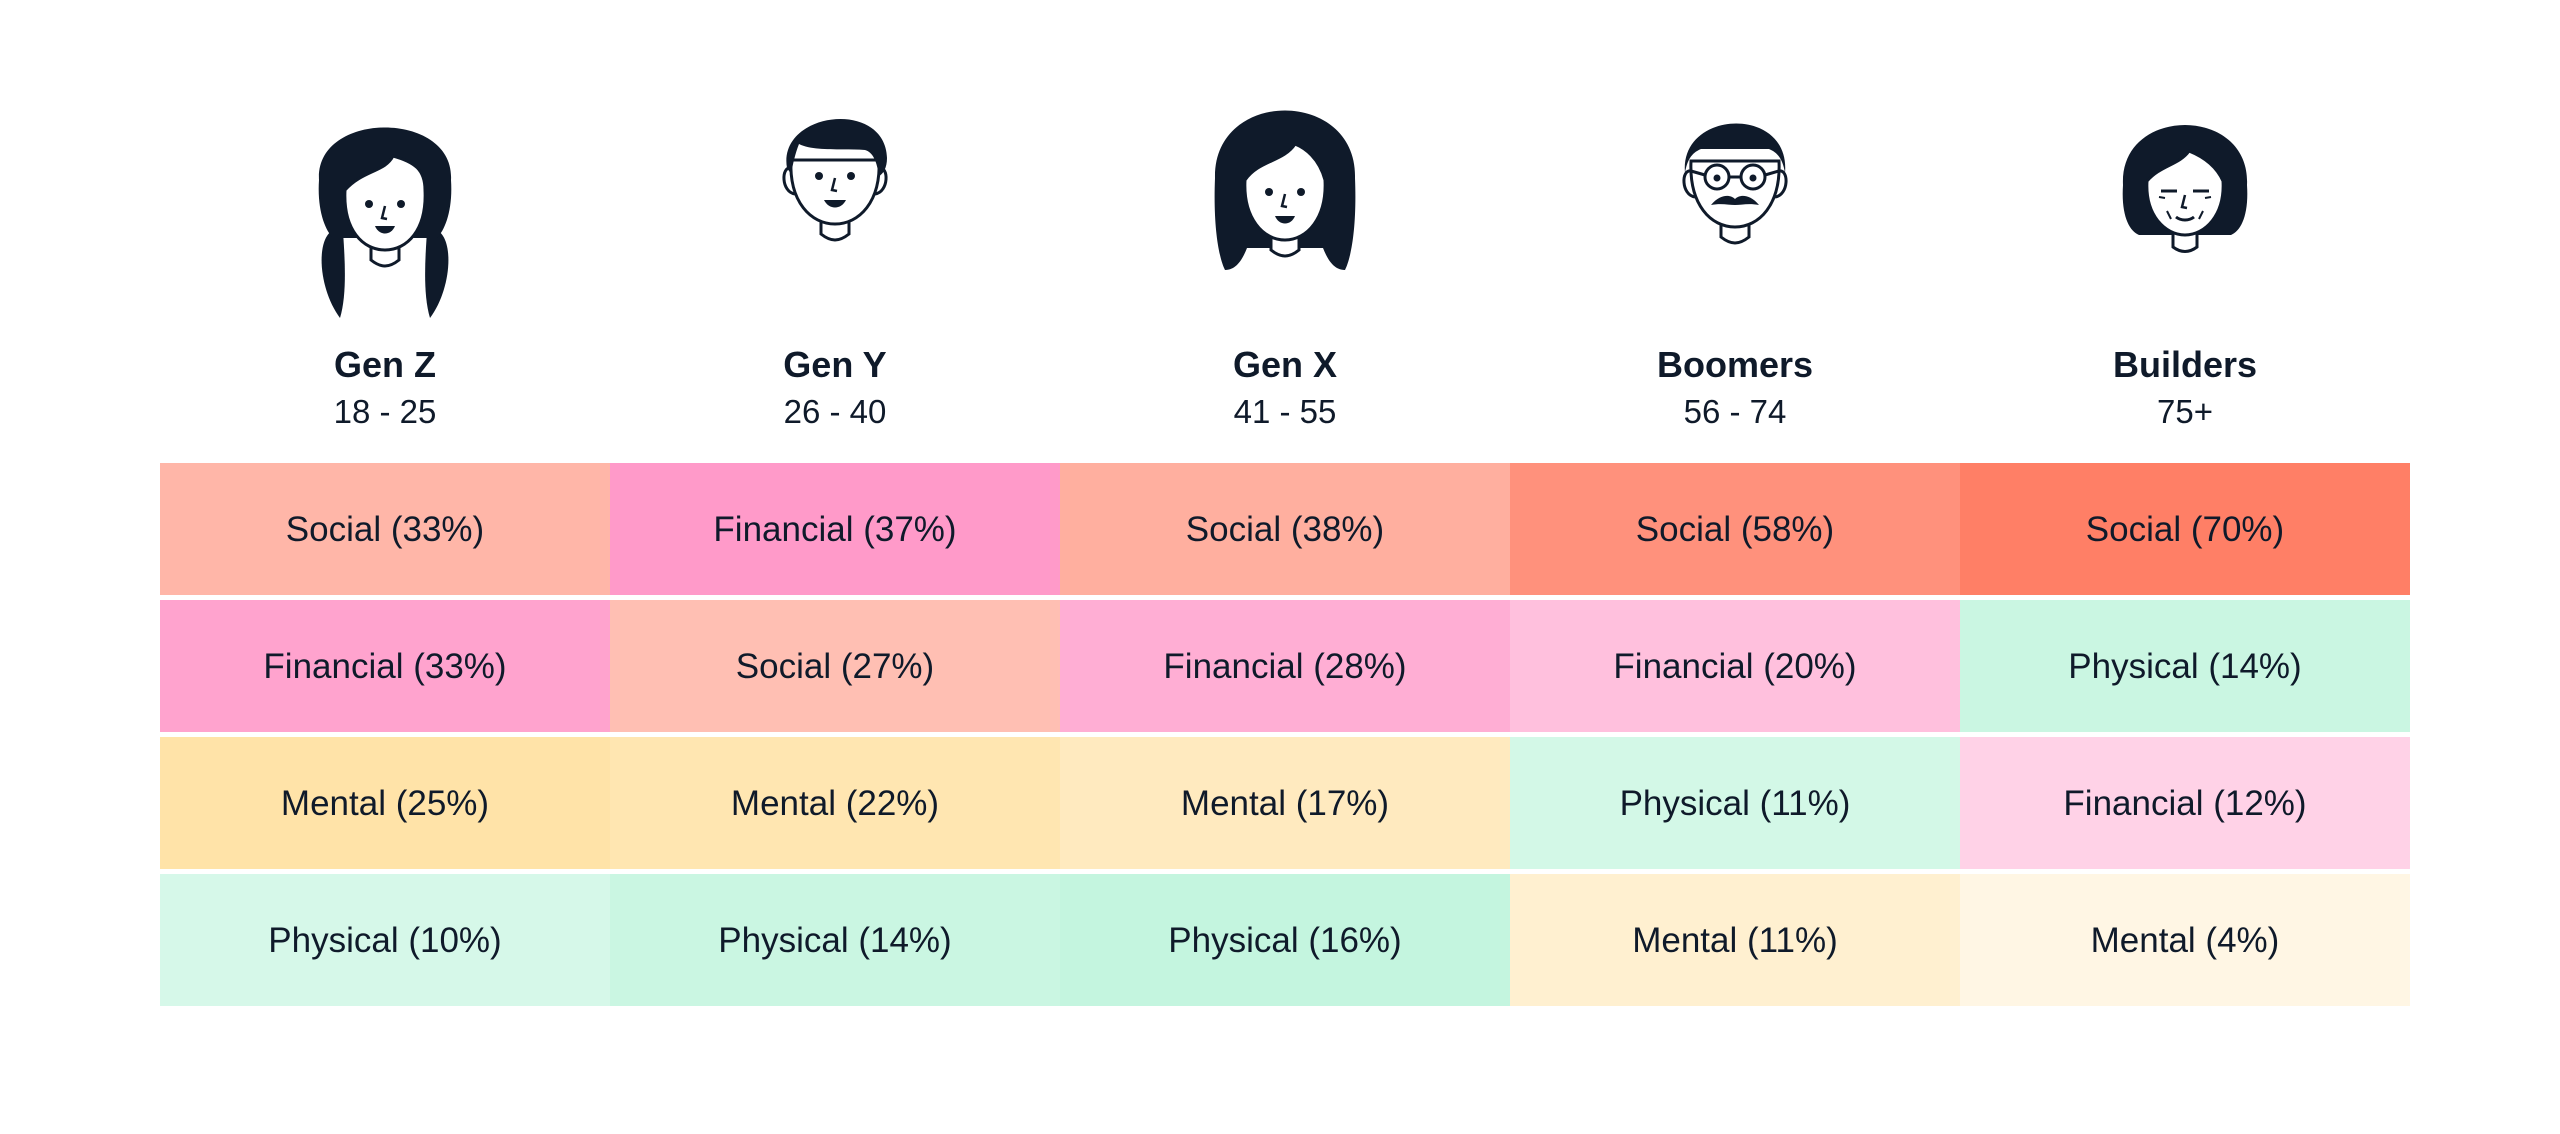  Describe the element at coordinates (835, 180) in the screenshot. I see `young-man-avatar-icon` at that location.